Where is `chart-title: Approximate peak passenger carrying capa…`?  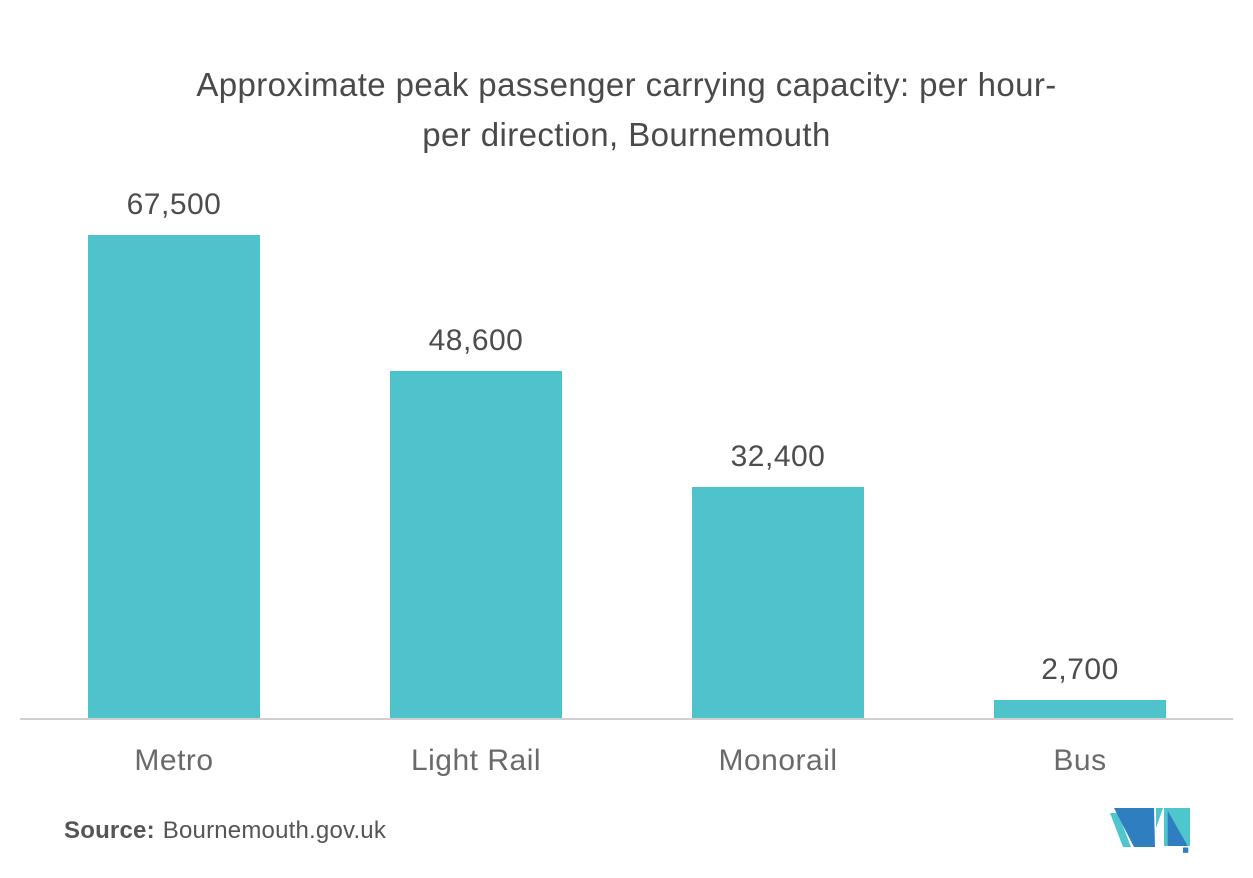 chart-title: Approximate peak passenger carrying capa… is located at coordinates (626, 110).